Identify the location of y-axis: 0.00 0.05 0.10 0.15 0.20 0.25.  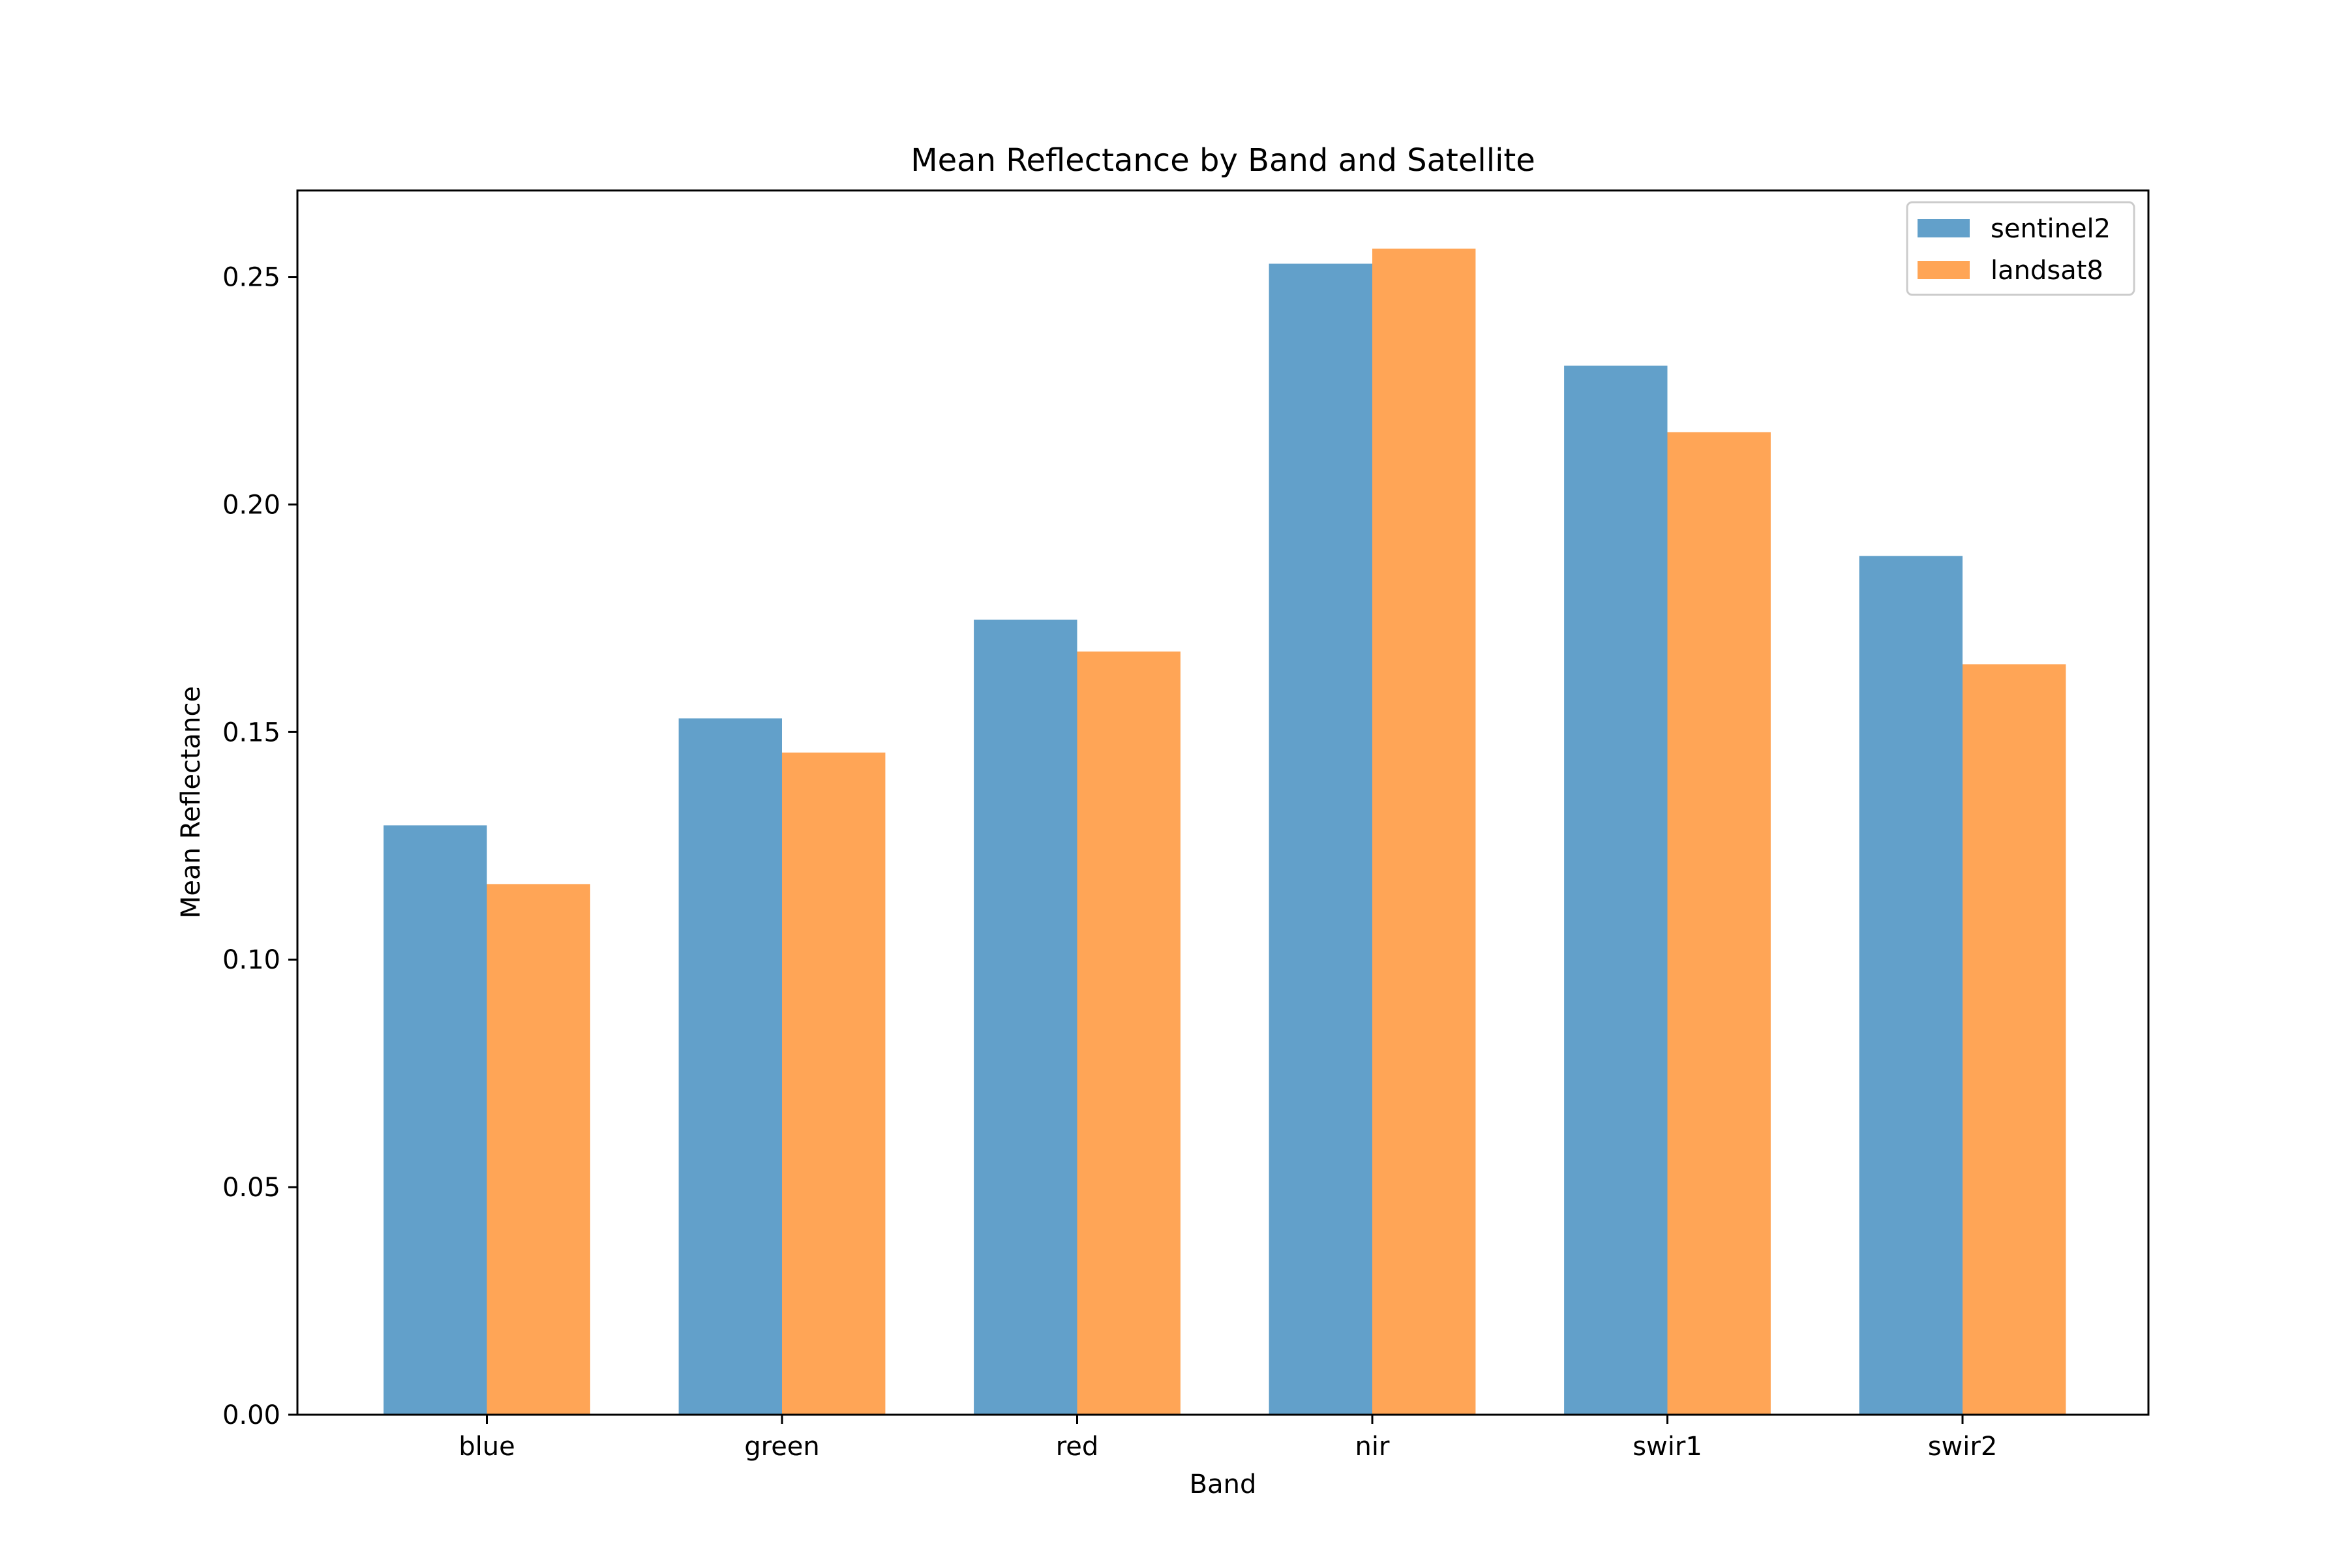
(260, 846).